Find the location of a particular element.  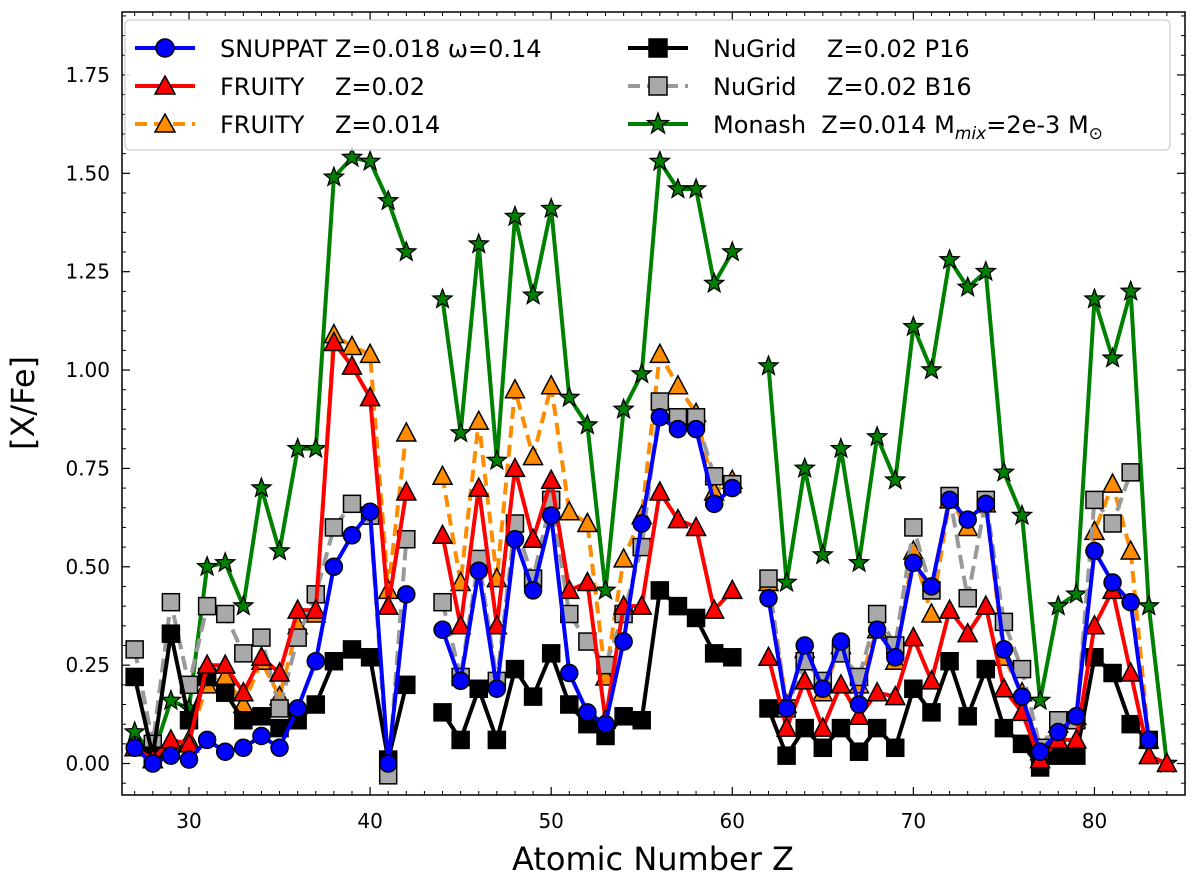

legend-marker-monash is located at coordinates (658, 123).